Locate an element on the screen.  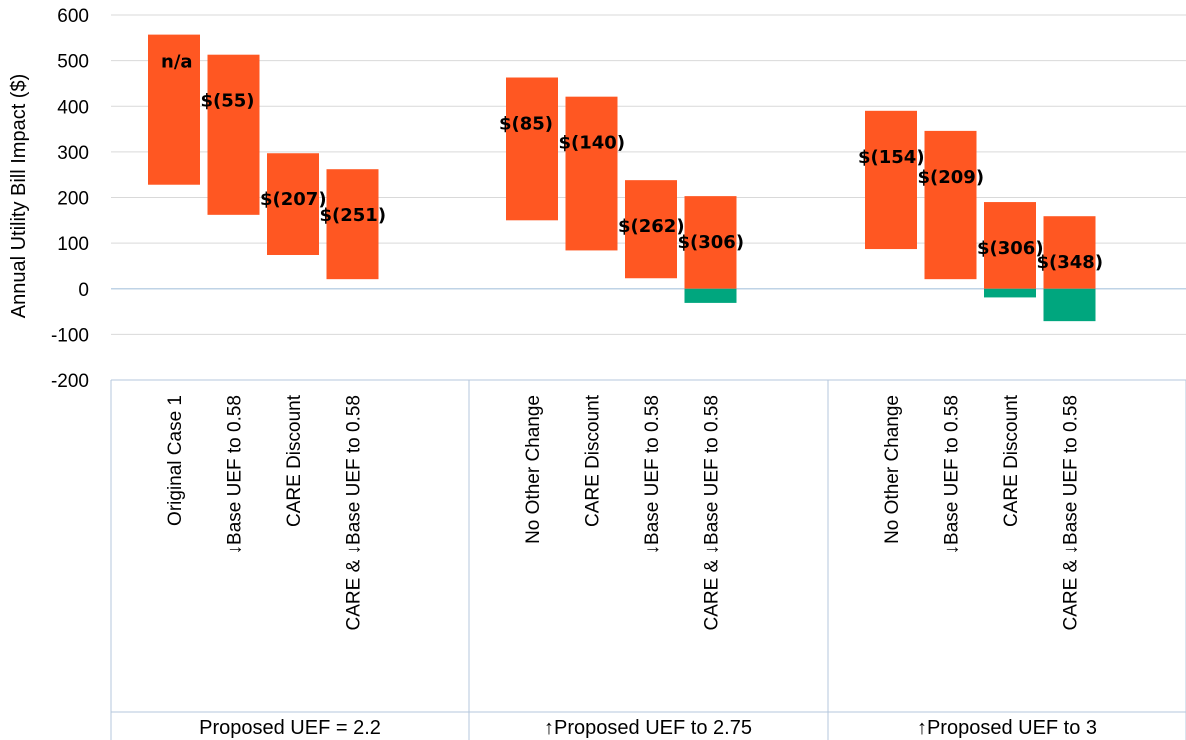
data-label: $(209) is located at coordinates (951, 177).